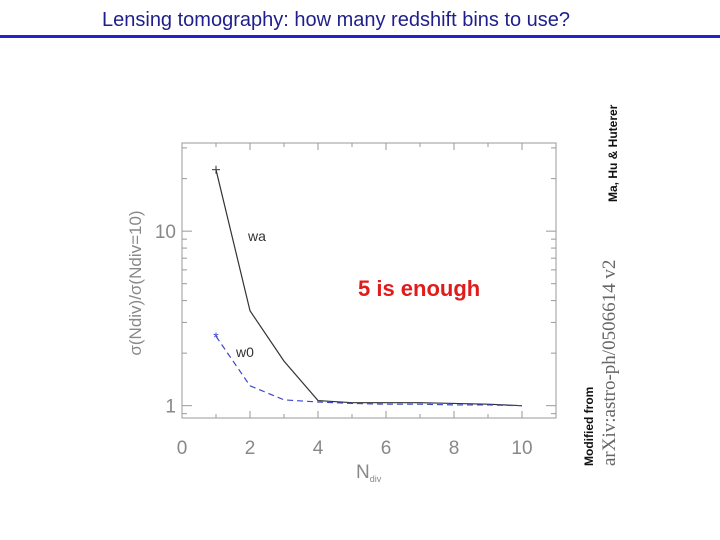 The width and height of the screenshot is (720, 540). I want to click on x-tick-label: 10, so click(521, 448).